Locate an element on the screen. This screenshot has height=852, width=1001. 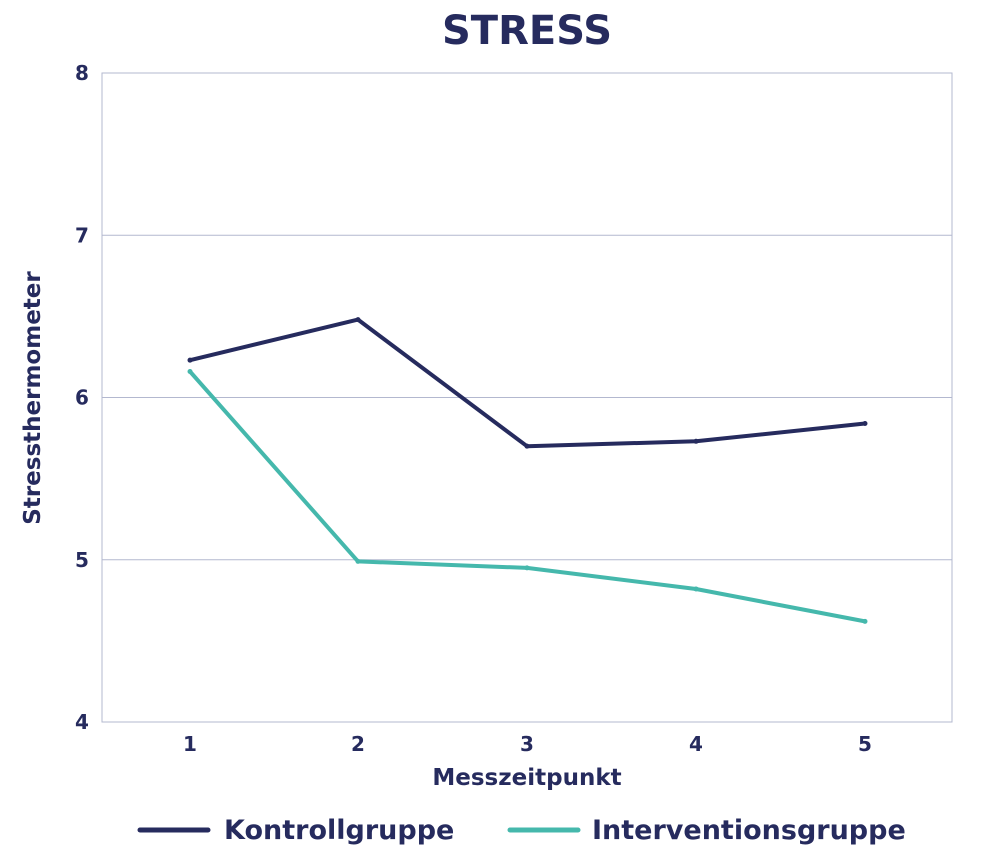
y-tick-label: 8 is located at coordinates (82, 73).